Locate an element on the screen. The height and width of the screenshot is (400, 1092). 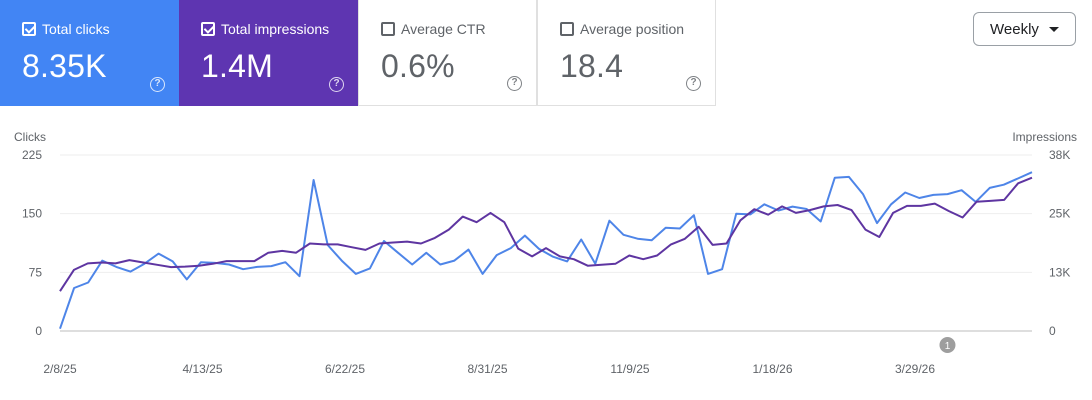
granularity-dropdown: Weekly is located at coordinates (1024, 29).